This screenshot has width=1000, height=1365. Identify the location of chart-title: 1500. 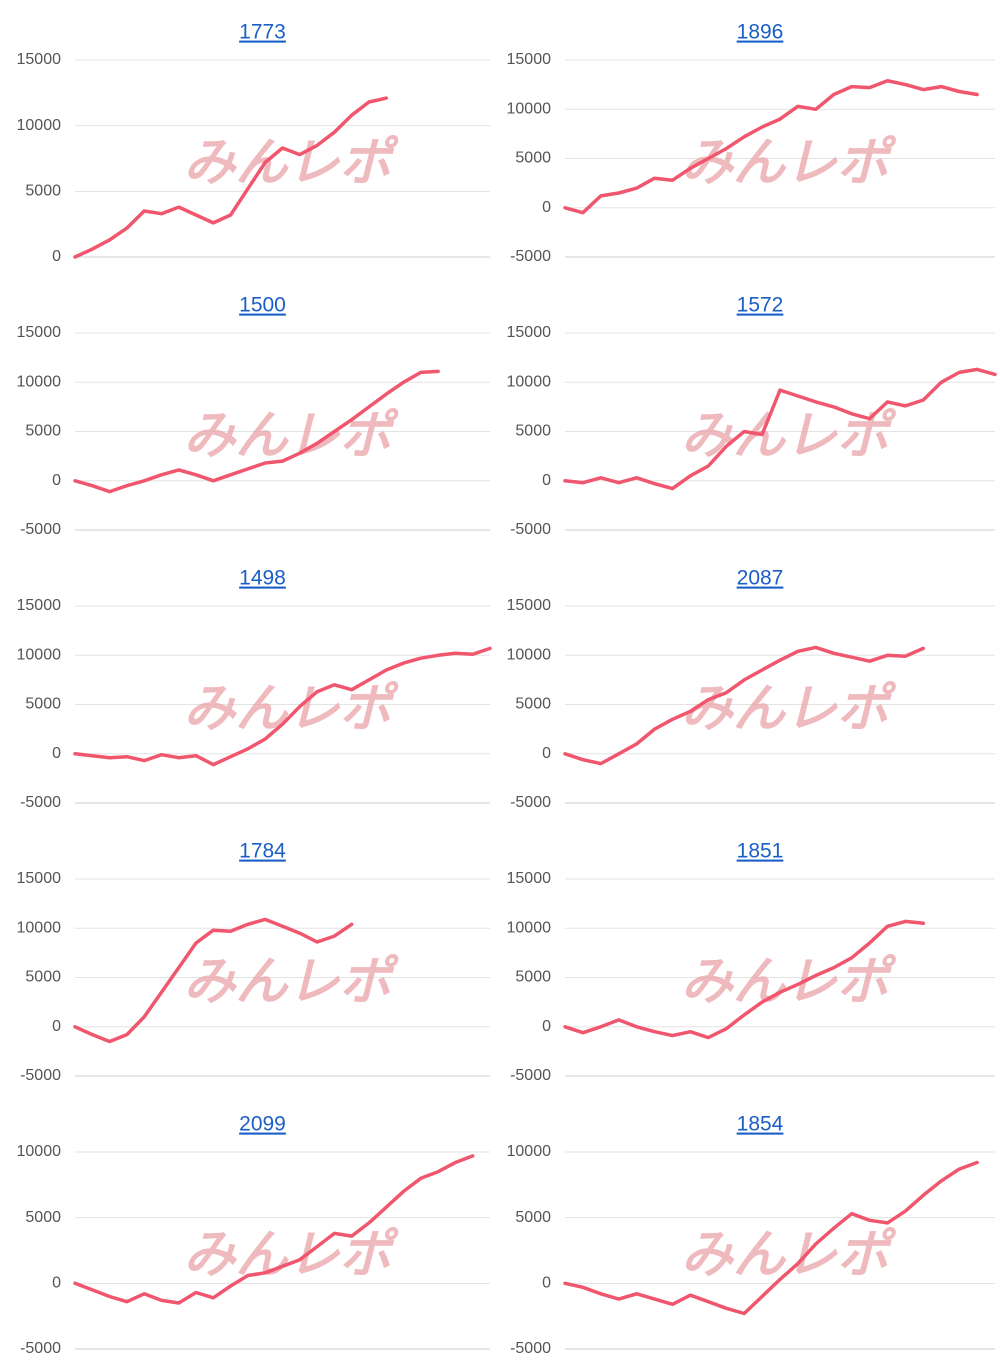
(262, 305).